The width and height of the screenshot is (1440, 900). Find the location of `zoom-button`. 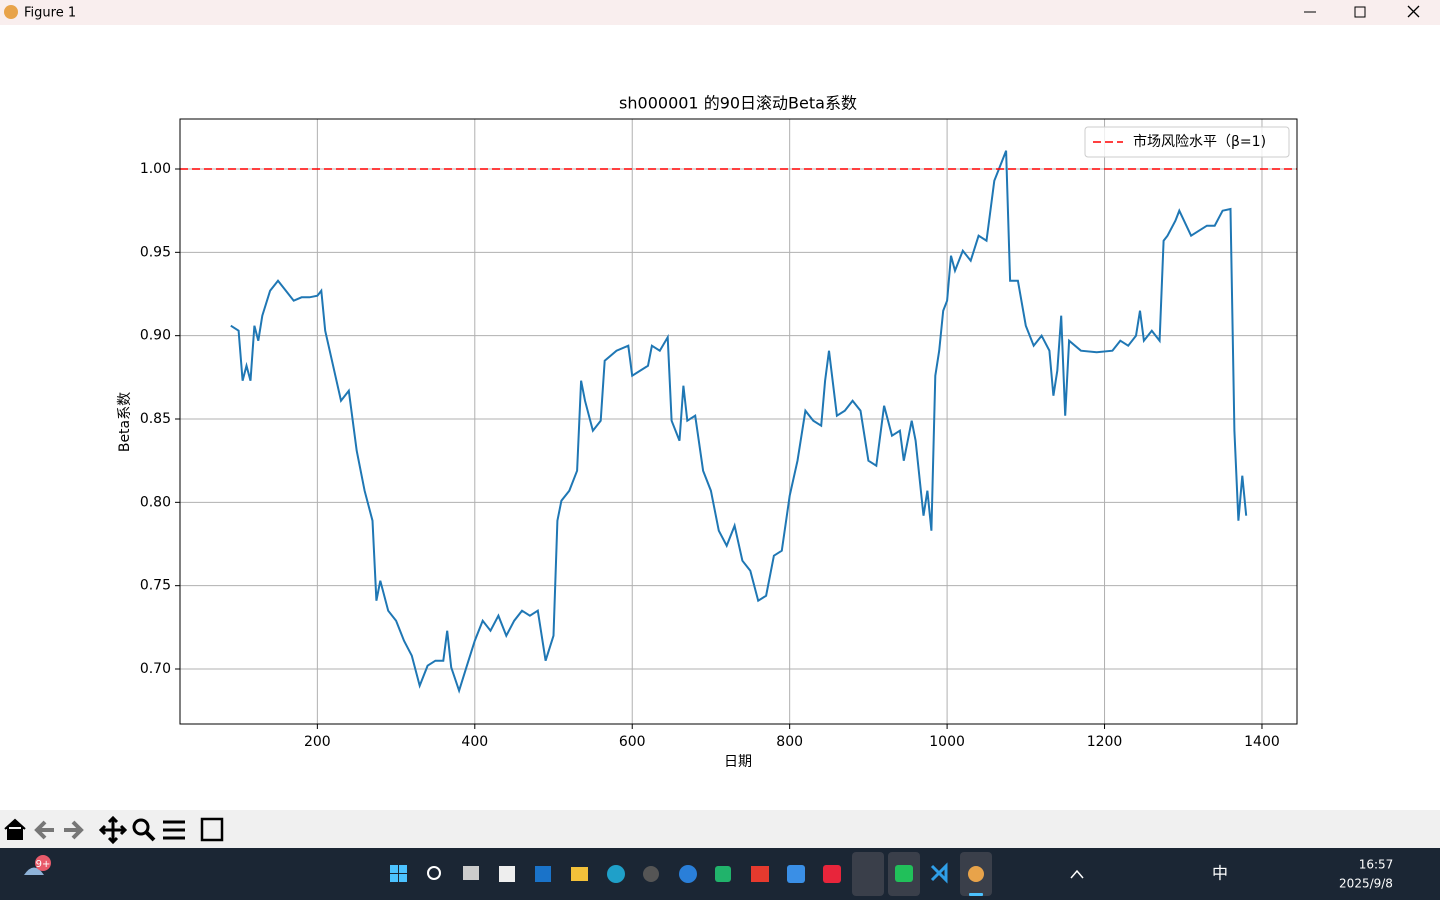

zoom-button is located at coordinates (141, 827).